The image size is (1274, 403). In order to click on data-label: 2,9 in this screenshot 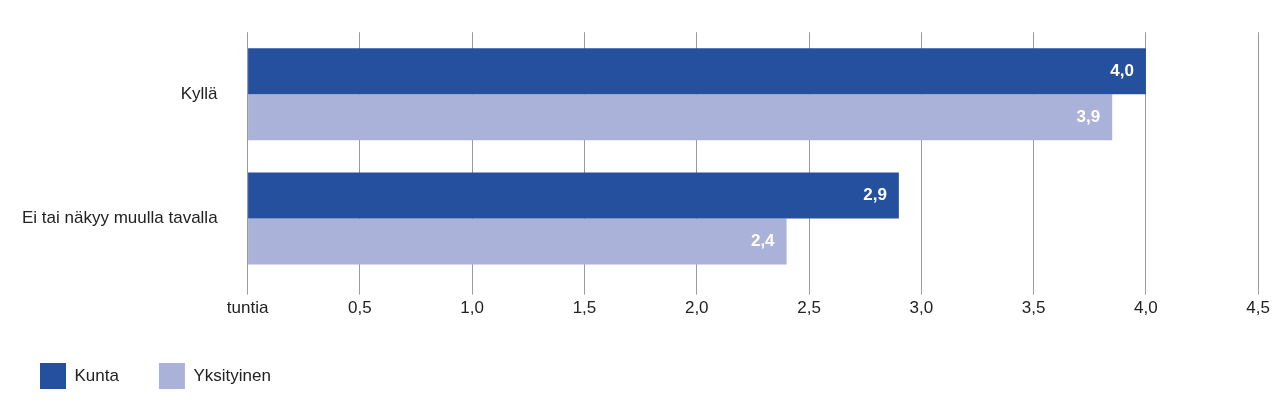, I will do `click(875, 195)`.